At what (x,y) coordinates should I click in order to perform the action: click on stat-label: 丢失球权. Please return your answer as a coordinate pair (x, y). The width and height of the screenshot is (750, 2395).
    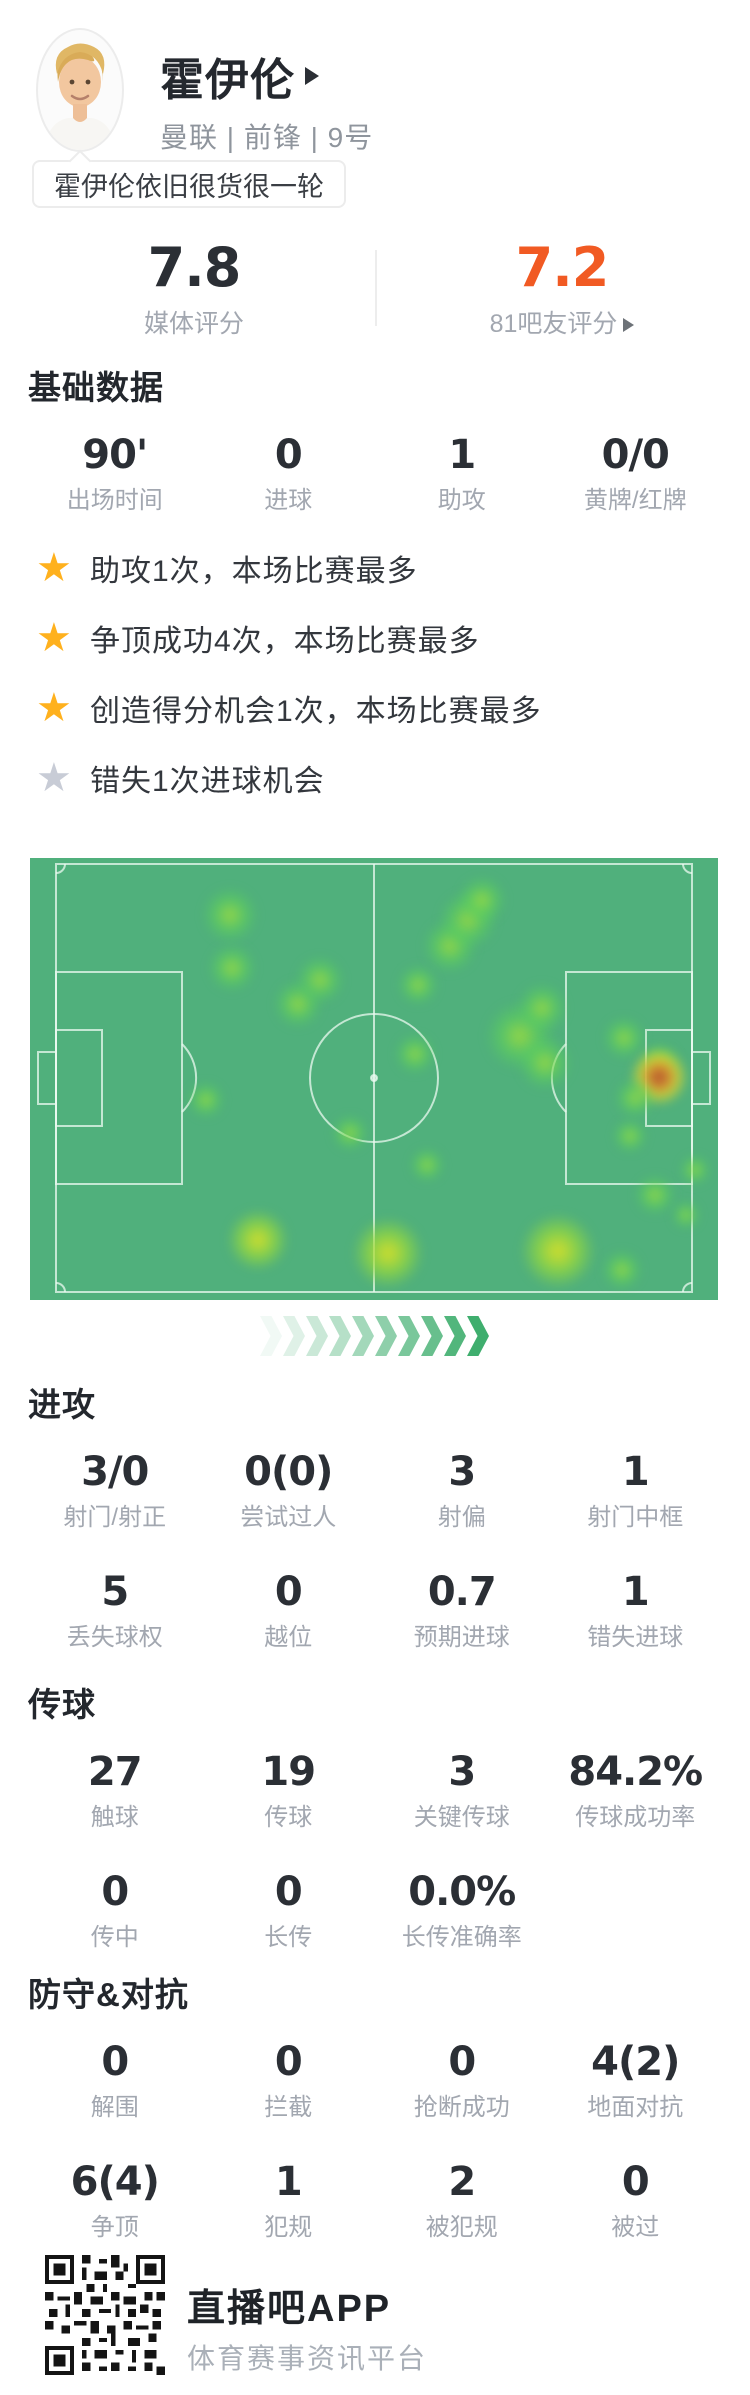
    Looking at the image, I should click on (114, 1637).